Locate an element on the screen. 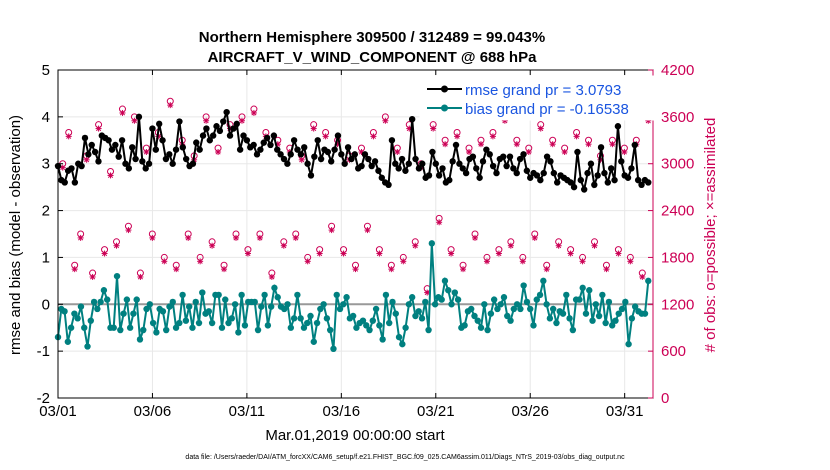  y-right-tick-label: 4200 is located at coordinates (677, 70).